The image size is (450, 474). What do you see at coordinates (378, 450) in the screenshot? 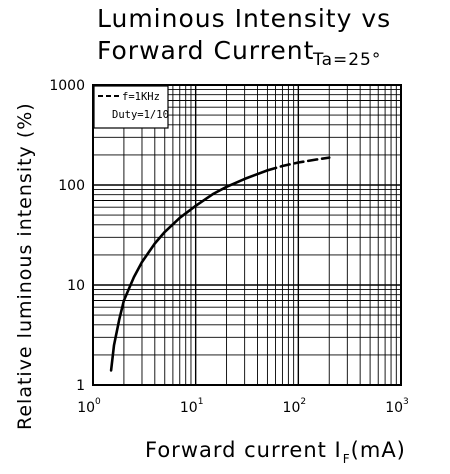
I see `x-axis-label-unit: (mA)` at bounding box center [378, 450].